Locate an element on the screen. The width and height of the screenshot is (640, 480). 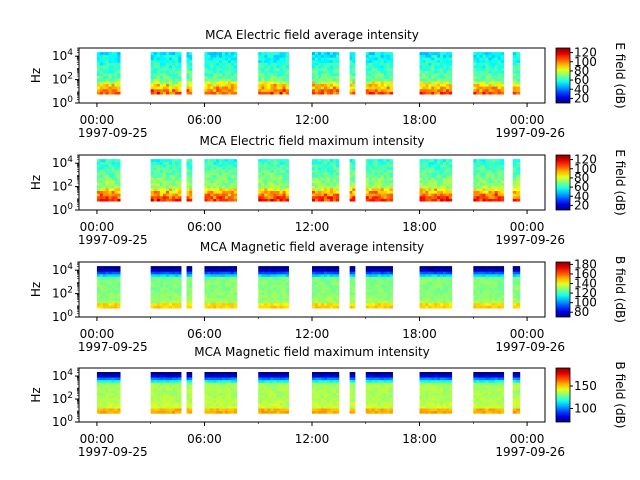
chart-title: MCA Electric field average intensity is located at coordinates (312, 35).